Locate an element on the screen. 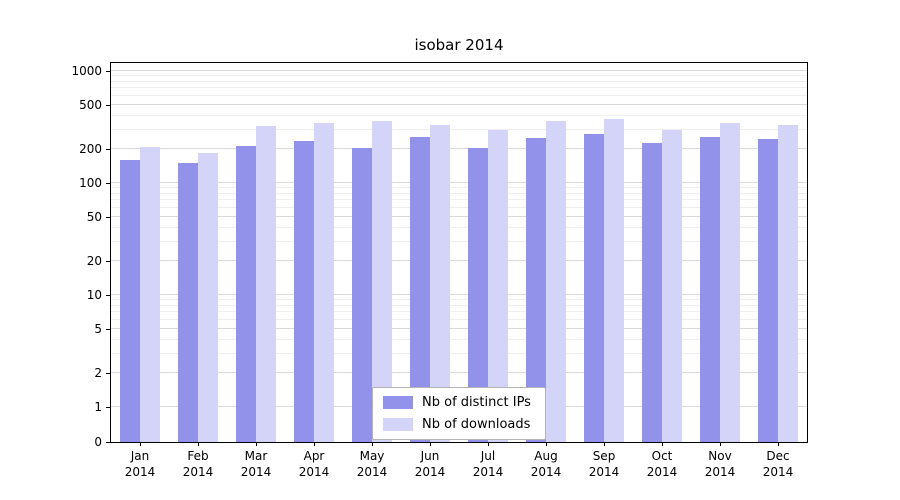 This screenshot has width=900, height=500. bar-downloads-may is located at coordinates (382, 281).